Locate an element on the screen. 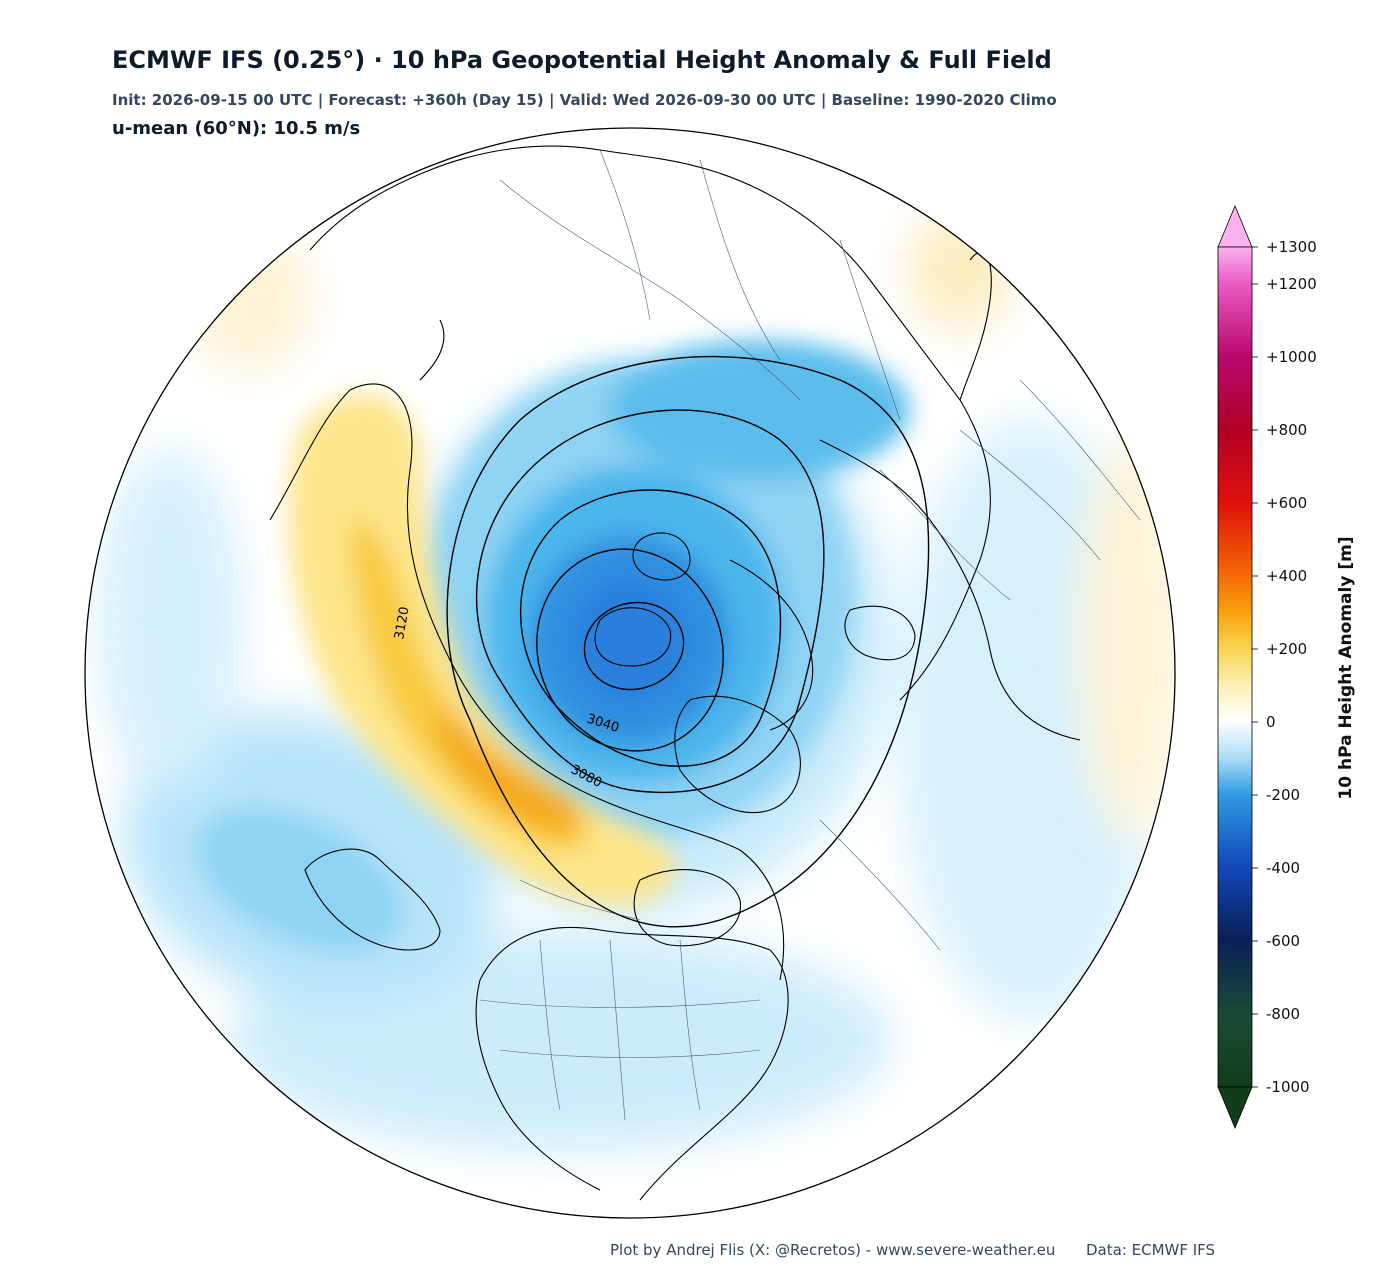 This screenshot has height=1283, width=1400. colorbar-tick-label: -400 is located at coordinates (1283, 868).